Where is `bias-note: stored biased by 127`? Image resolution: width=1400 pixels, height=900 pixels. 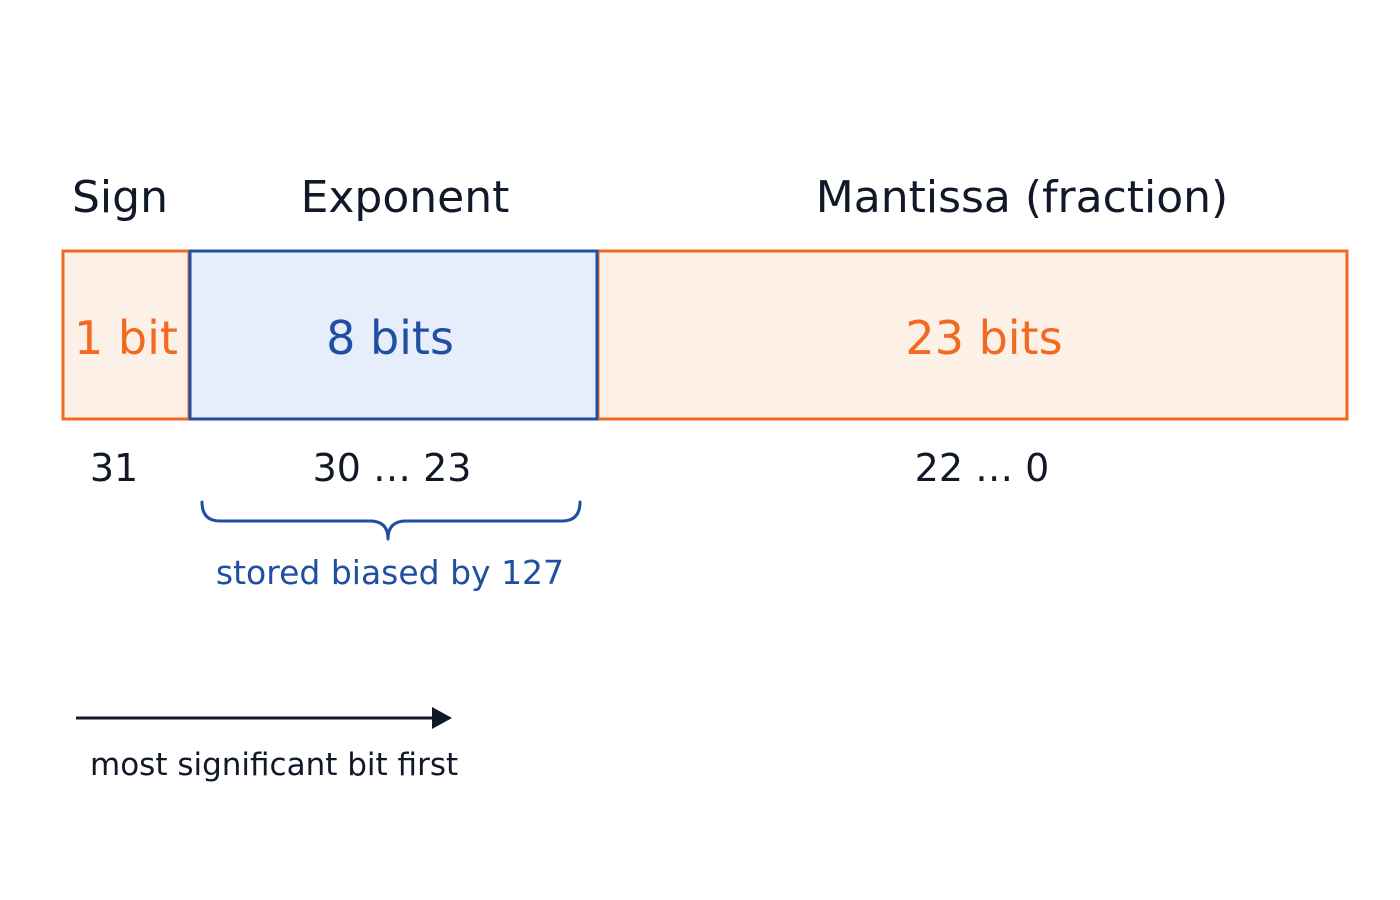
bias-note: stored biased by 127 is located at coordinates (390, 572).